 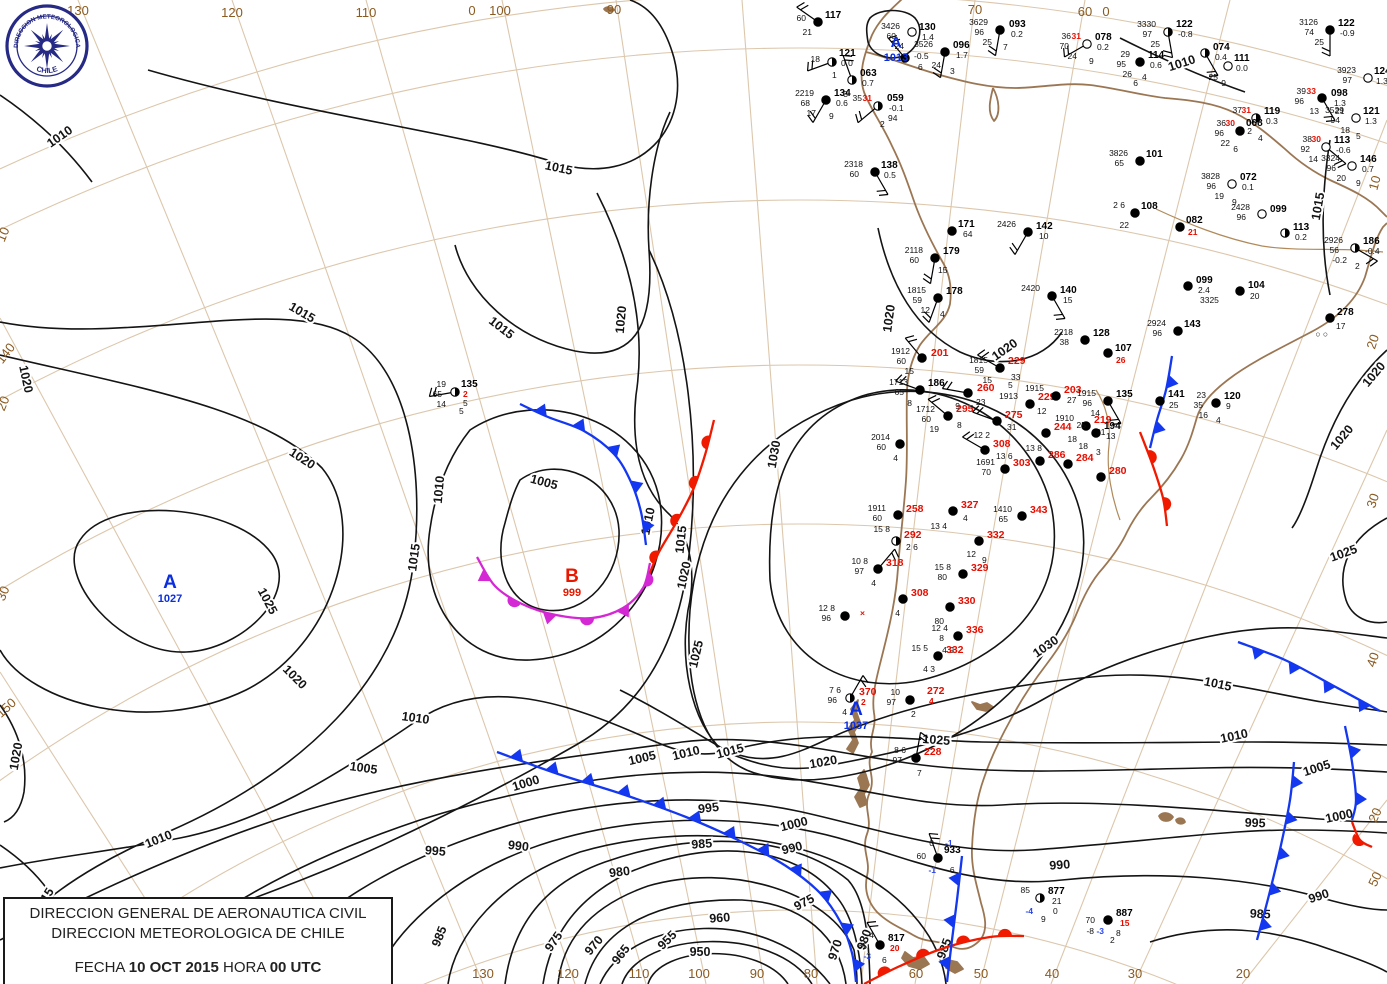 I want to click on grid-label: 130, so click(x=483, y=973).